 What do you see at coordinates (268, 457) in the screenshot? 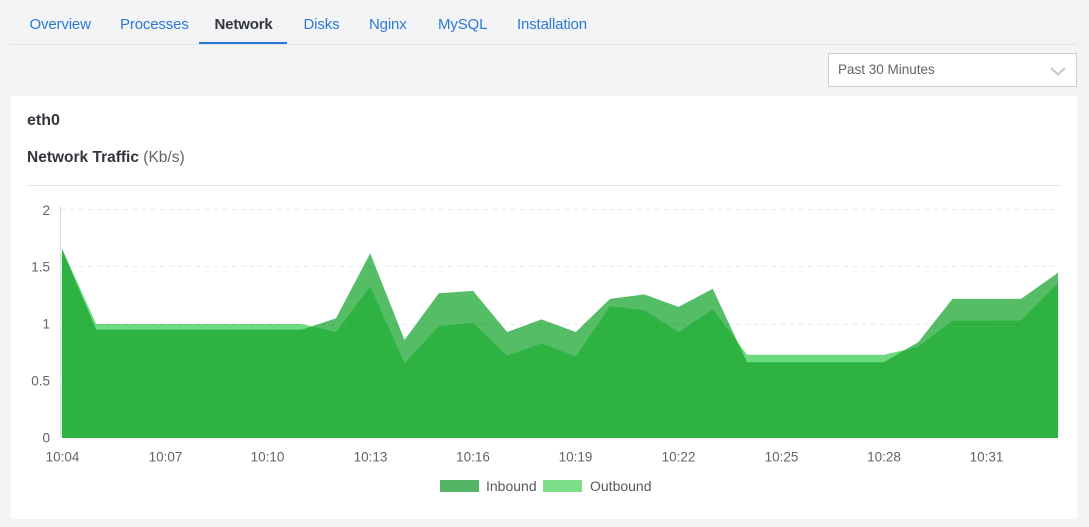
I see `svg-text: 10:10` at bounding box center [268, 457].